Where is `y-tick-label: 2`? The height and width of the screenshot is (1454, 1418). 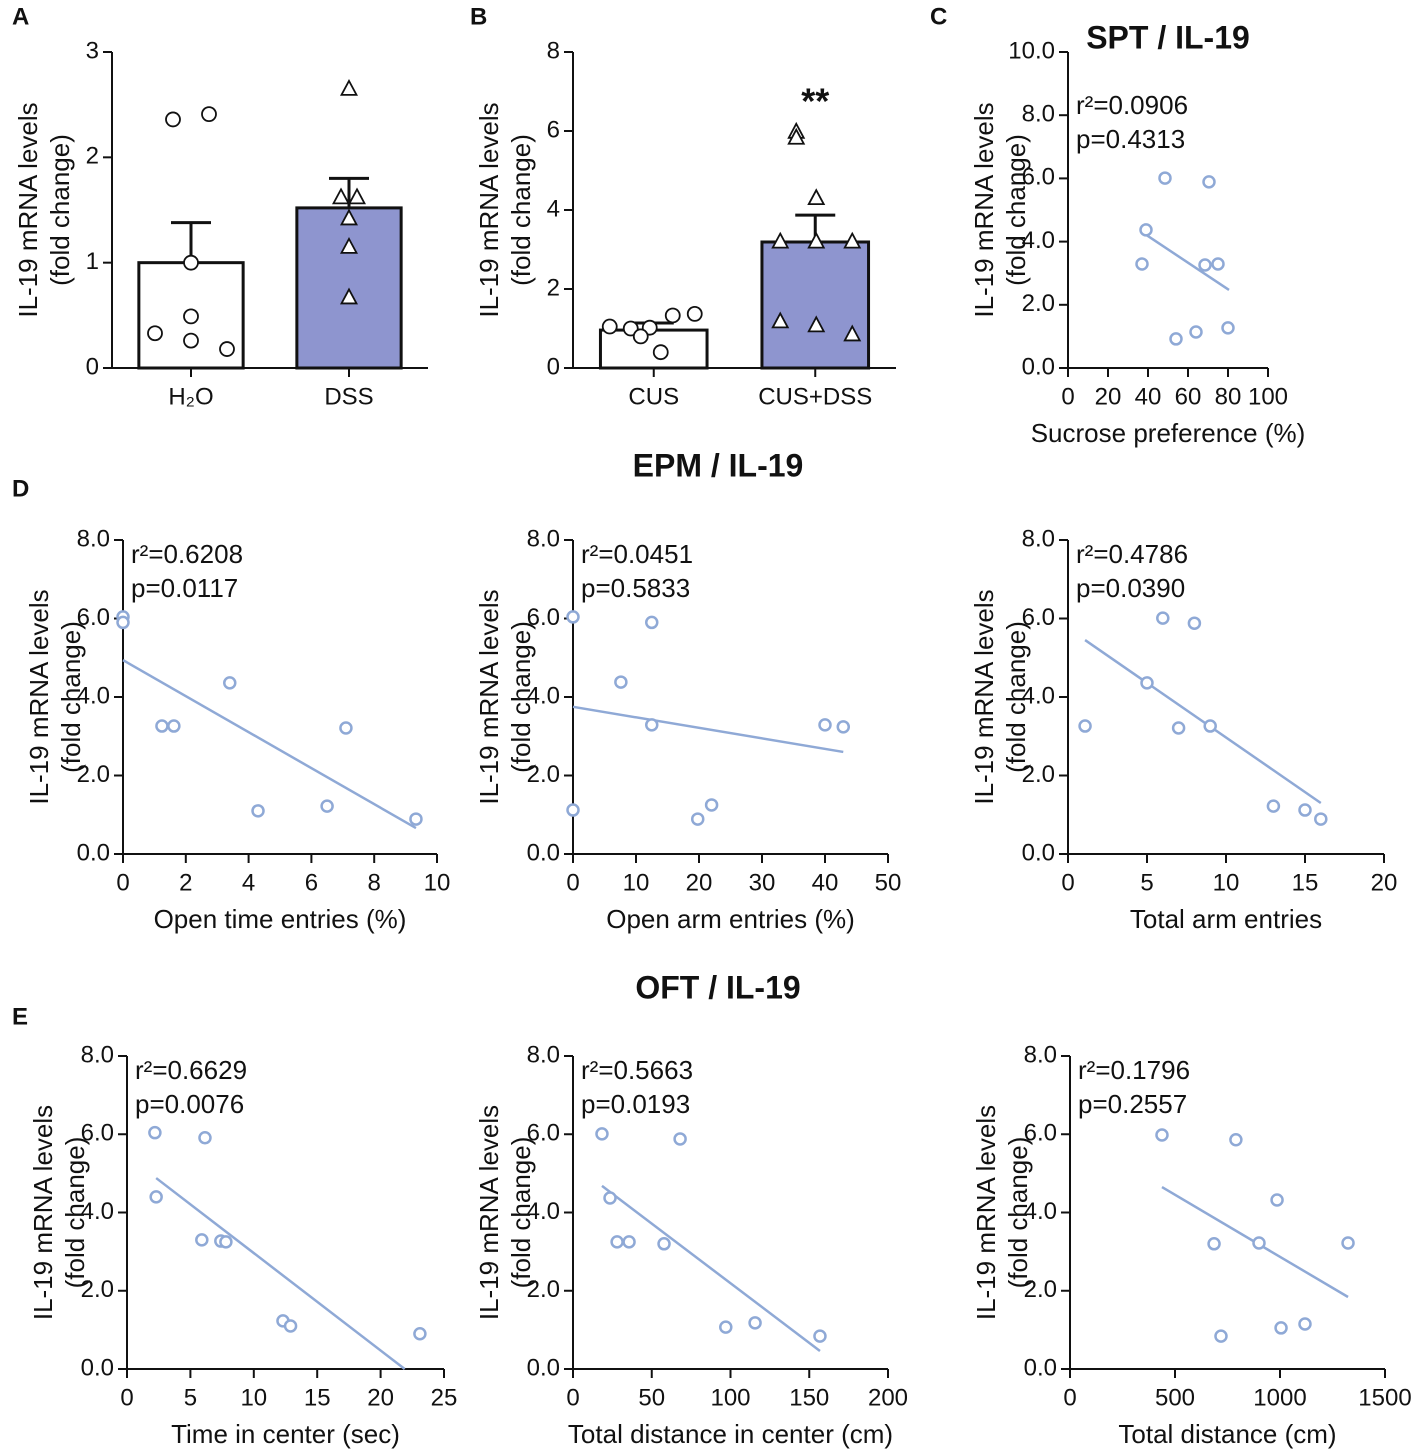 y-tick-label: 2 is located at coordinates (553, 287).